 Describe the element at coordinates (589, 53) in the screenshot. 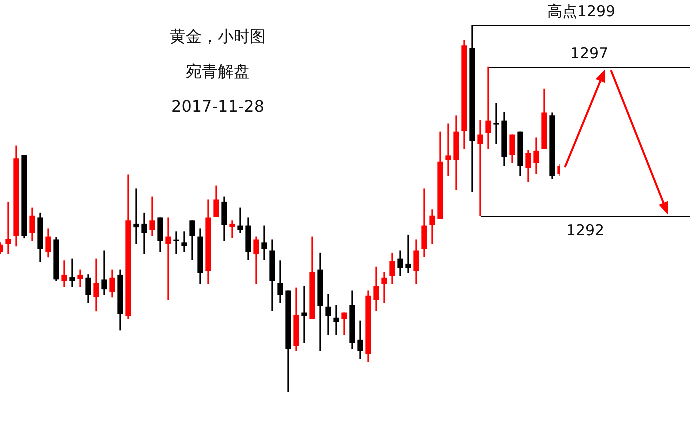

I see `text: 1297` at that location.